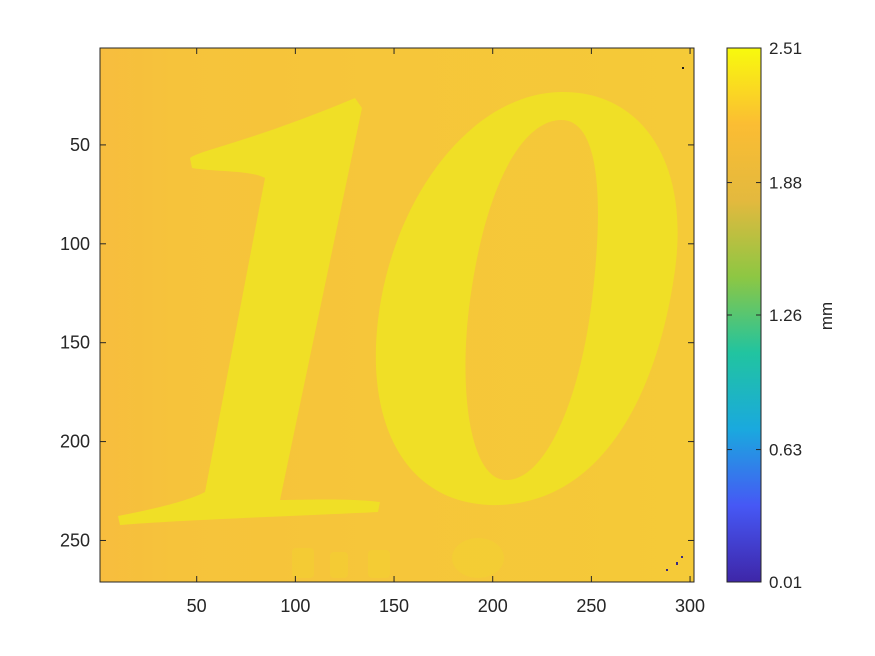 The height and width of the screenshot is (656, 875). Describe the element at coordinates (785, 48) in the screenshot. I see `colorbar-tick-label: 2.51` at that location.